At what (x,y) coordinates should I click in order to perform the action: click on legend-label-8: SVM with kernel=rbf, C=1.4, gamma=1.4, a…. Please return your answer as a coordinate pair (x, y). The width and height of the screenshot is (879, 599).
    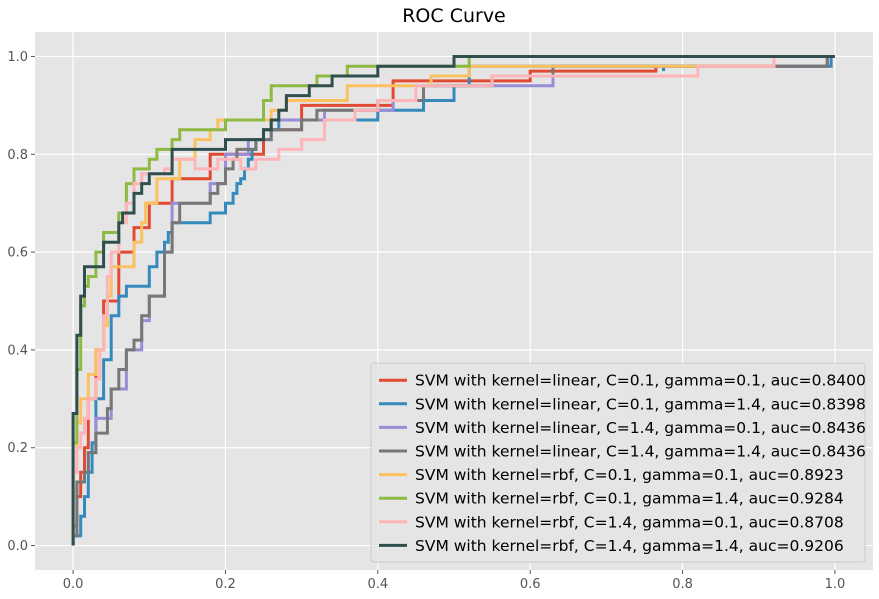
    Looking at the image, I should click on (629, 546).